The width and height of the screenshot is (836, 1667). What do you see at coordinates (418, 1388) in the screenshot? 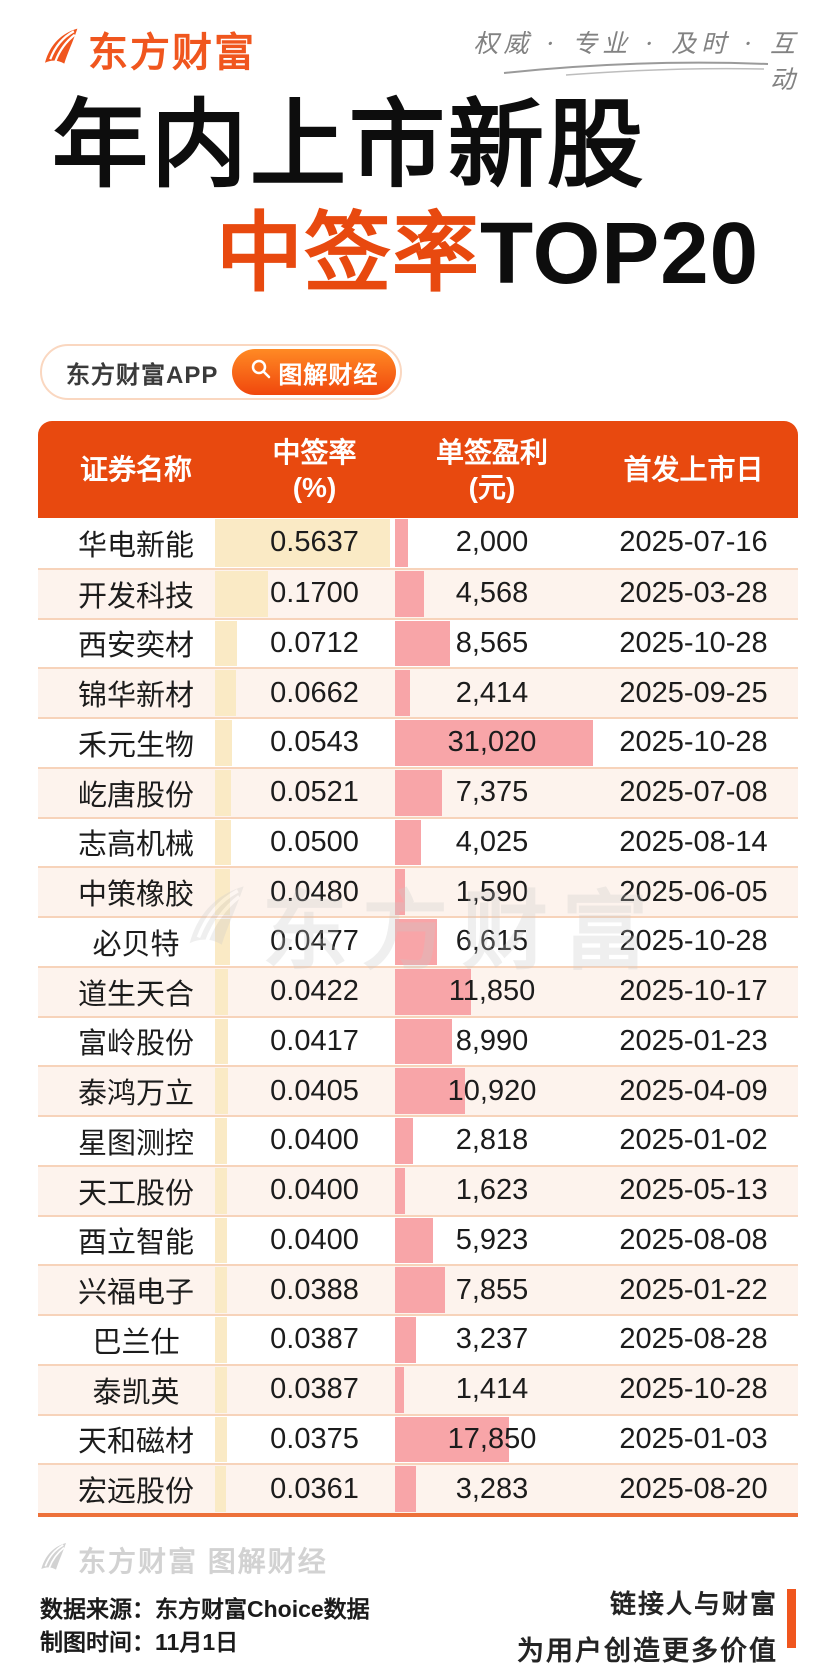
I see `table-row: 泰凯英 0.0387 1,414 2025-10-28` at bounding box center [418, 1388].